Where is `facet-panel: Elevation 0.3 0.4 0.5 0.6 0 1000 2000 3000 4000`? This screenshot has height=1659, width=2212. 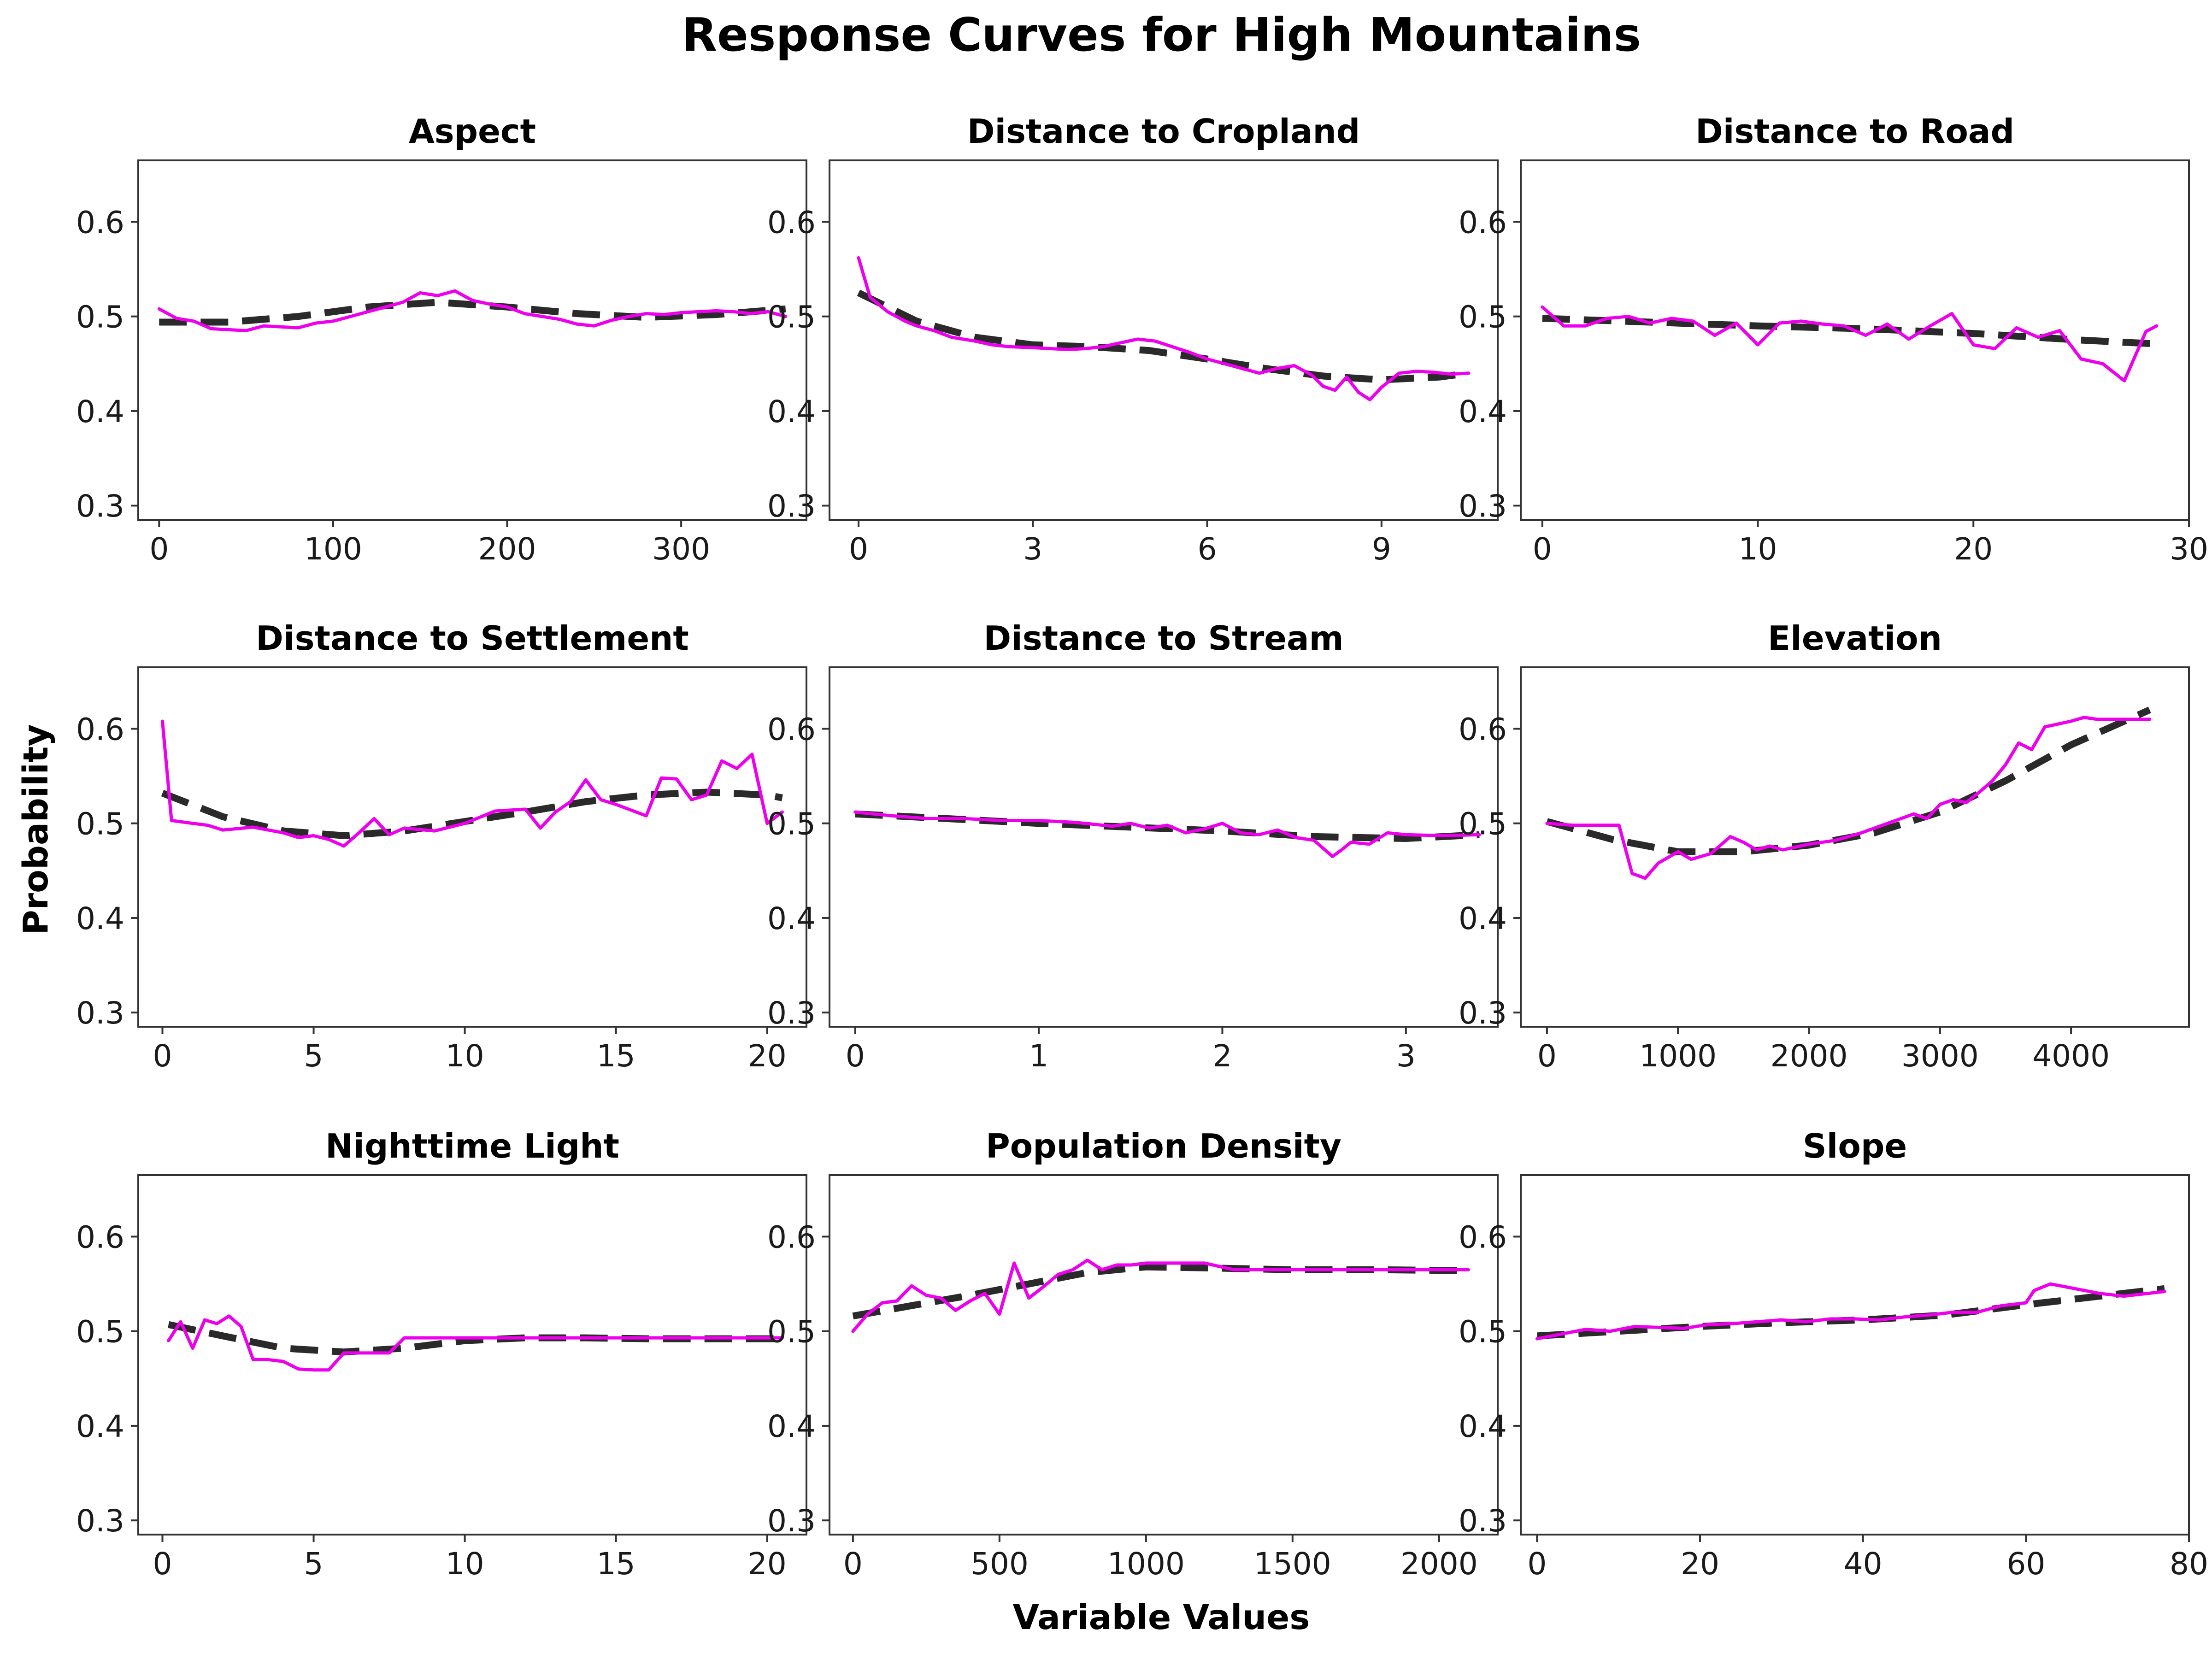 facet-panel: Elevation 0.3 0.4 0.5 0.6 0 1000 2000 3000 4000 is located at coordinates (1824, 846).